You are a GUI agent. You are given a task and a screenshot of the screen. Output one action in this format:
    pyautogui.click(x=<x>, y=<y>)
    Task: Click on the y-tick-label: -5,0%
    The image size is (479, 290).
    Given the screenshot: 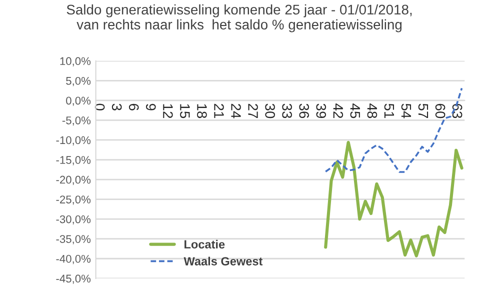 What is the action you would take?
    pyautogui.click(x=76, y=121)
    